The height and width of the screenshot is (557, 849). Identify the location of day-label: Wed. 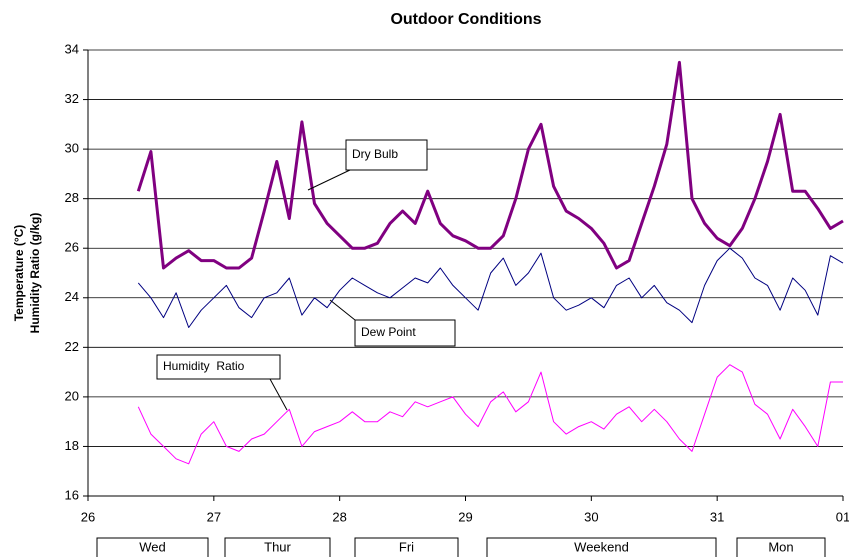
(152, 546).